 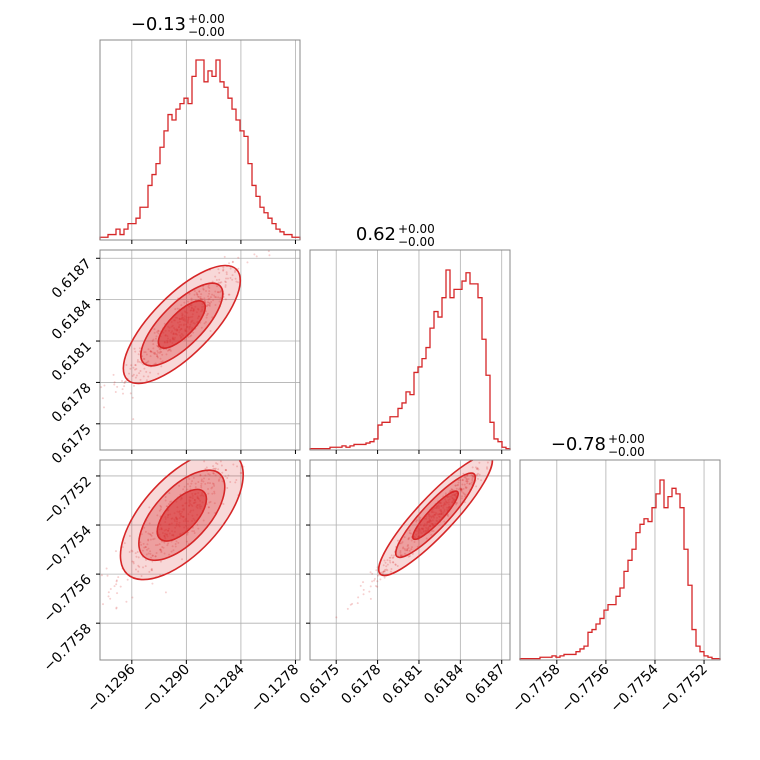 I want to click on scatter-frame, so click(x=410, y=560).